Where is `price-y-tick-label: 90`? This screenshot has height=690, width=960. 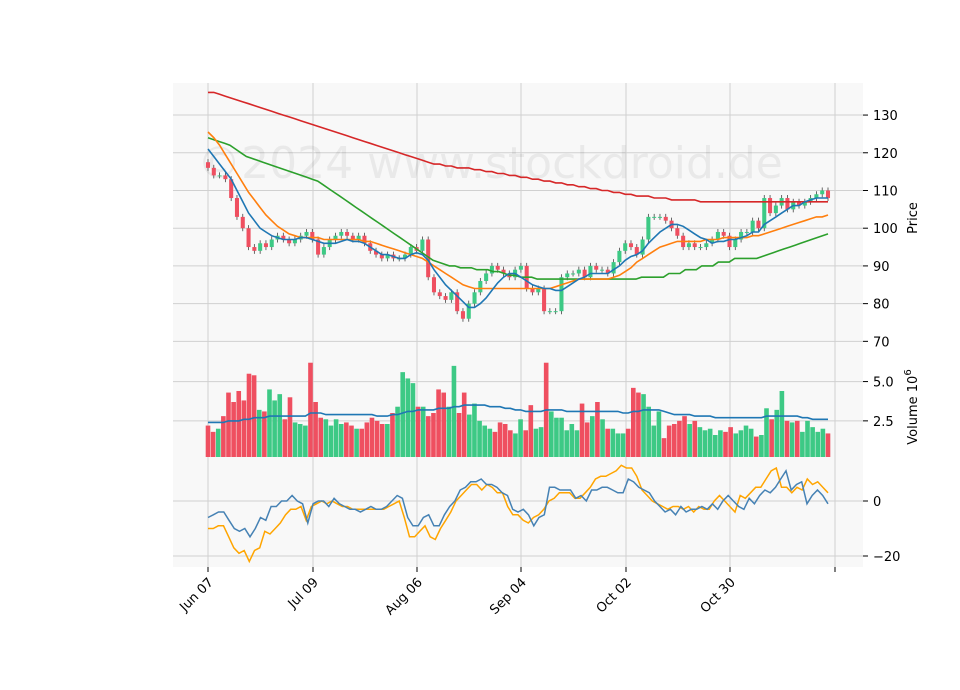
price-y-tick-label: 90 is located at coordinates (881, 267).